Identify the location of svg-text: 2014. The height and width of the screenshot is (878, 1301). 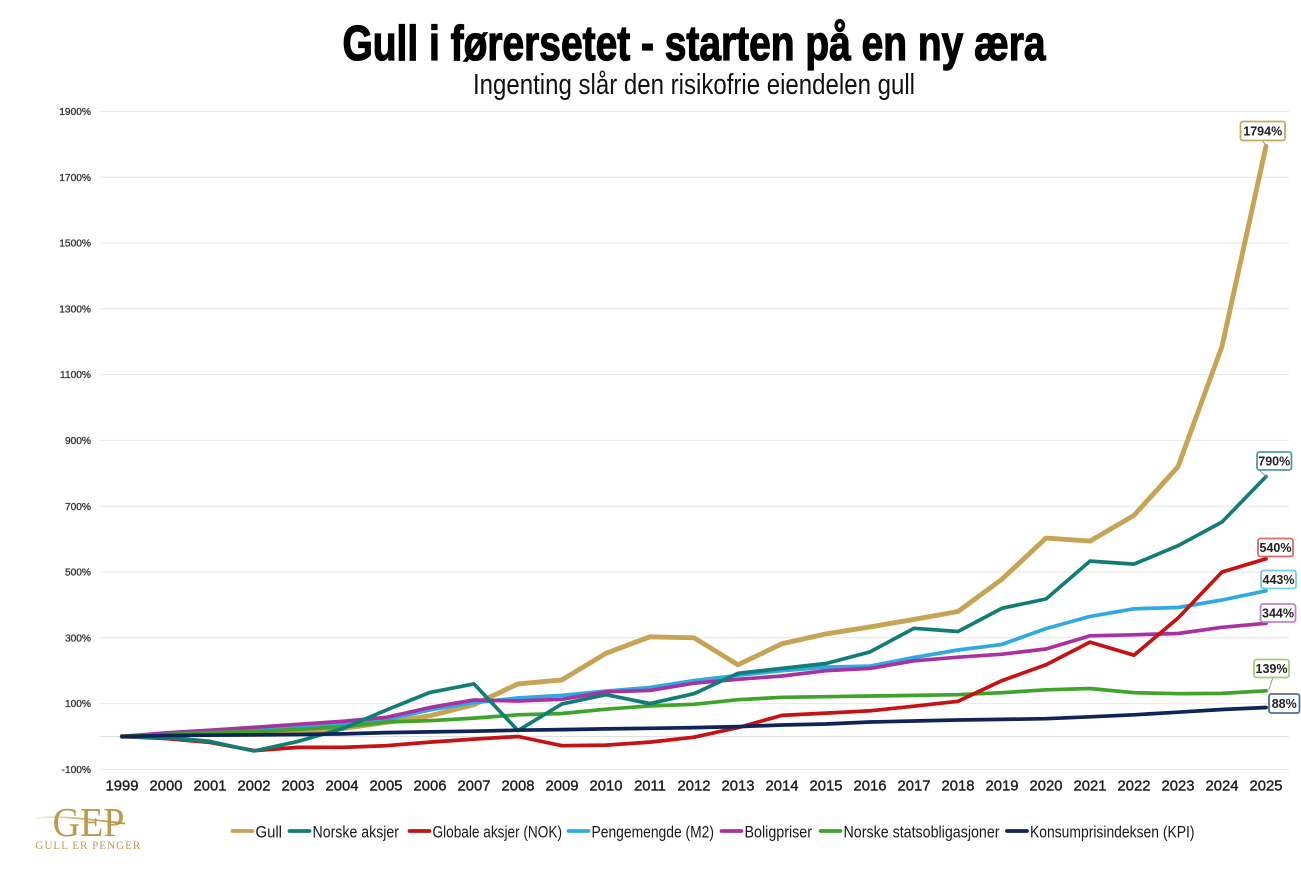
(782, 787).